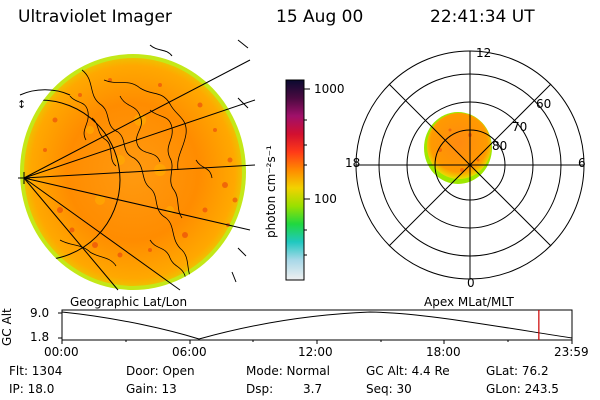 This screenshot has height=400, width=600. What do you see at coordinates (151, 389) in the screenshot?
I see `gain-value: Gain: 13` at bounding box center [151, 389].